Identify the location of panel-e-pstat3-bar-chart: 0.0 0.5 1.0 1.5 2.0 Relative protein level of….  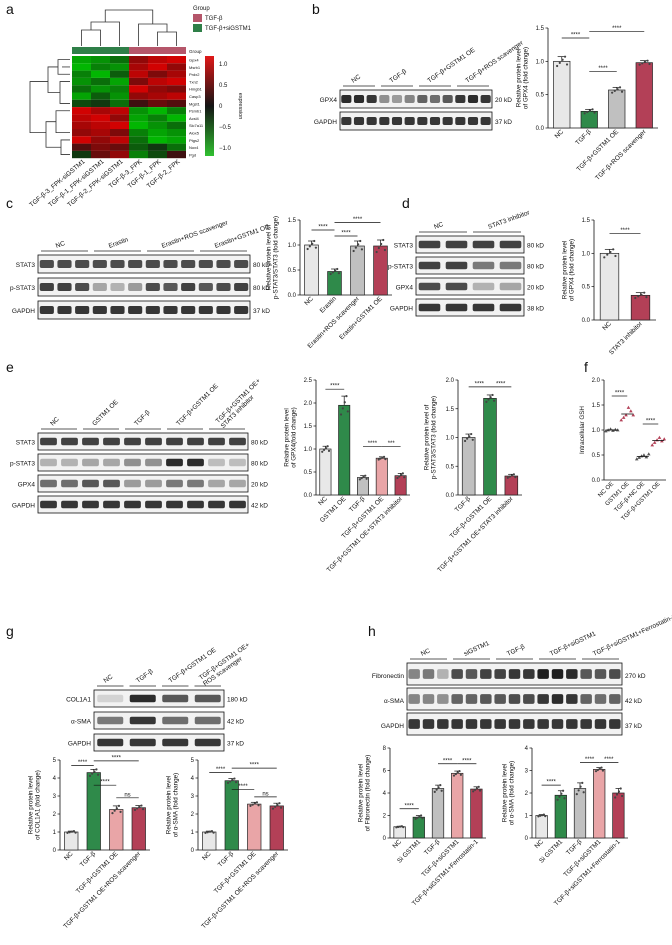
(473, 476).